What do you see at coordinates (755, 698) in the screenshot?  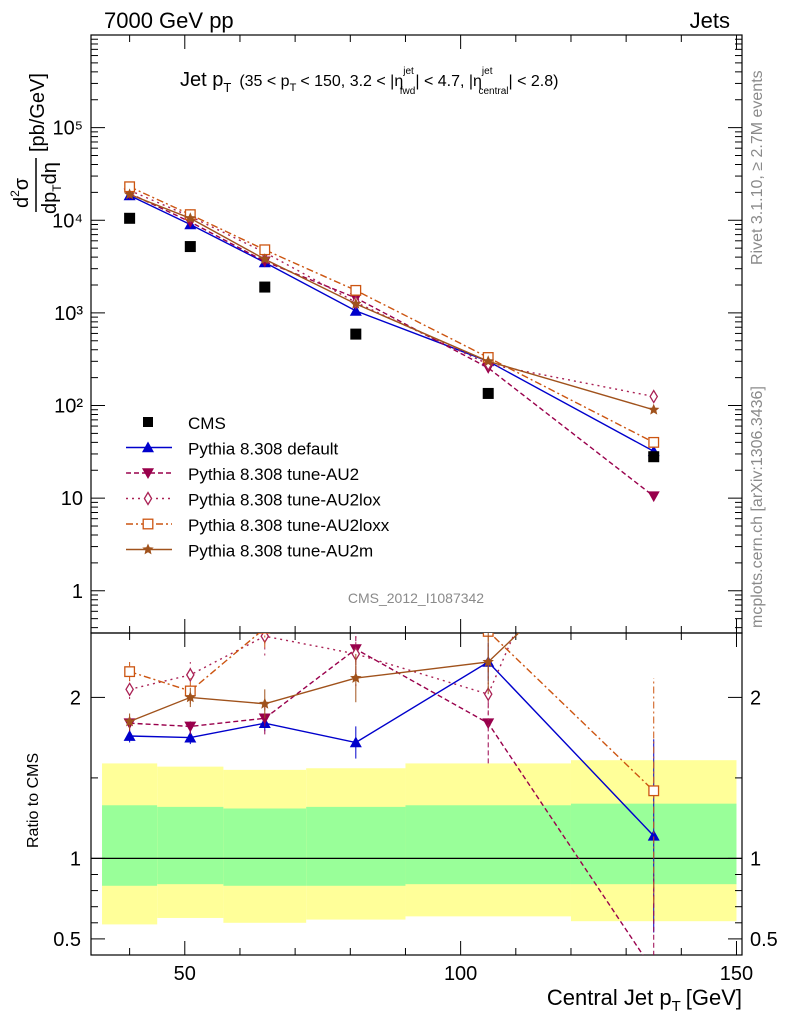 I see `ratio-tick-label-right: 2` at bounding box center [755, 698].